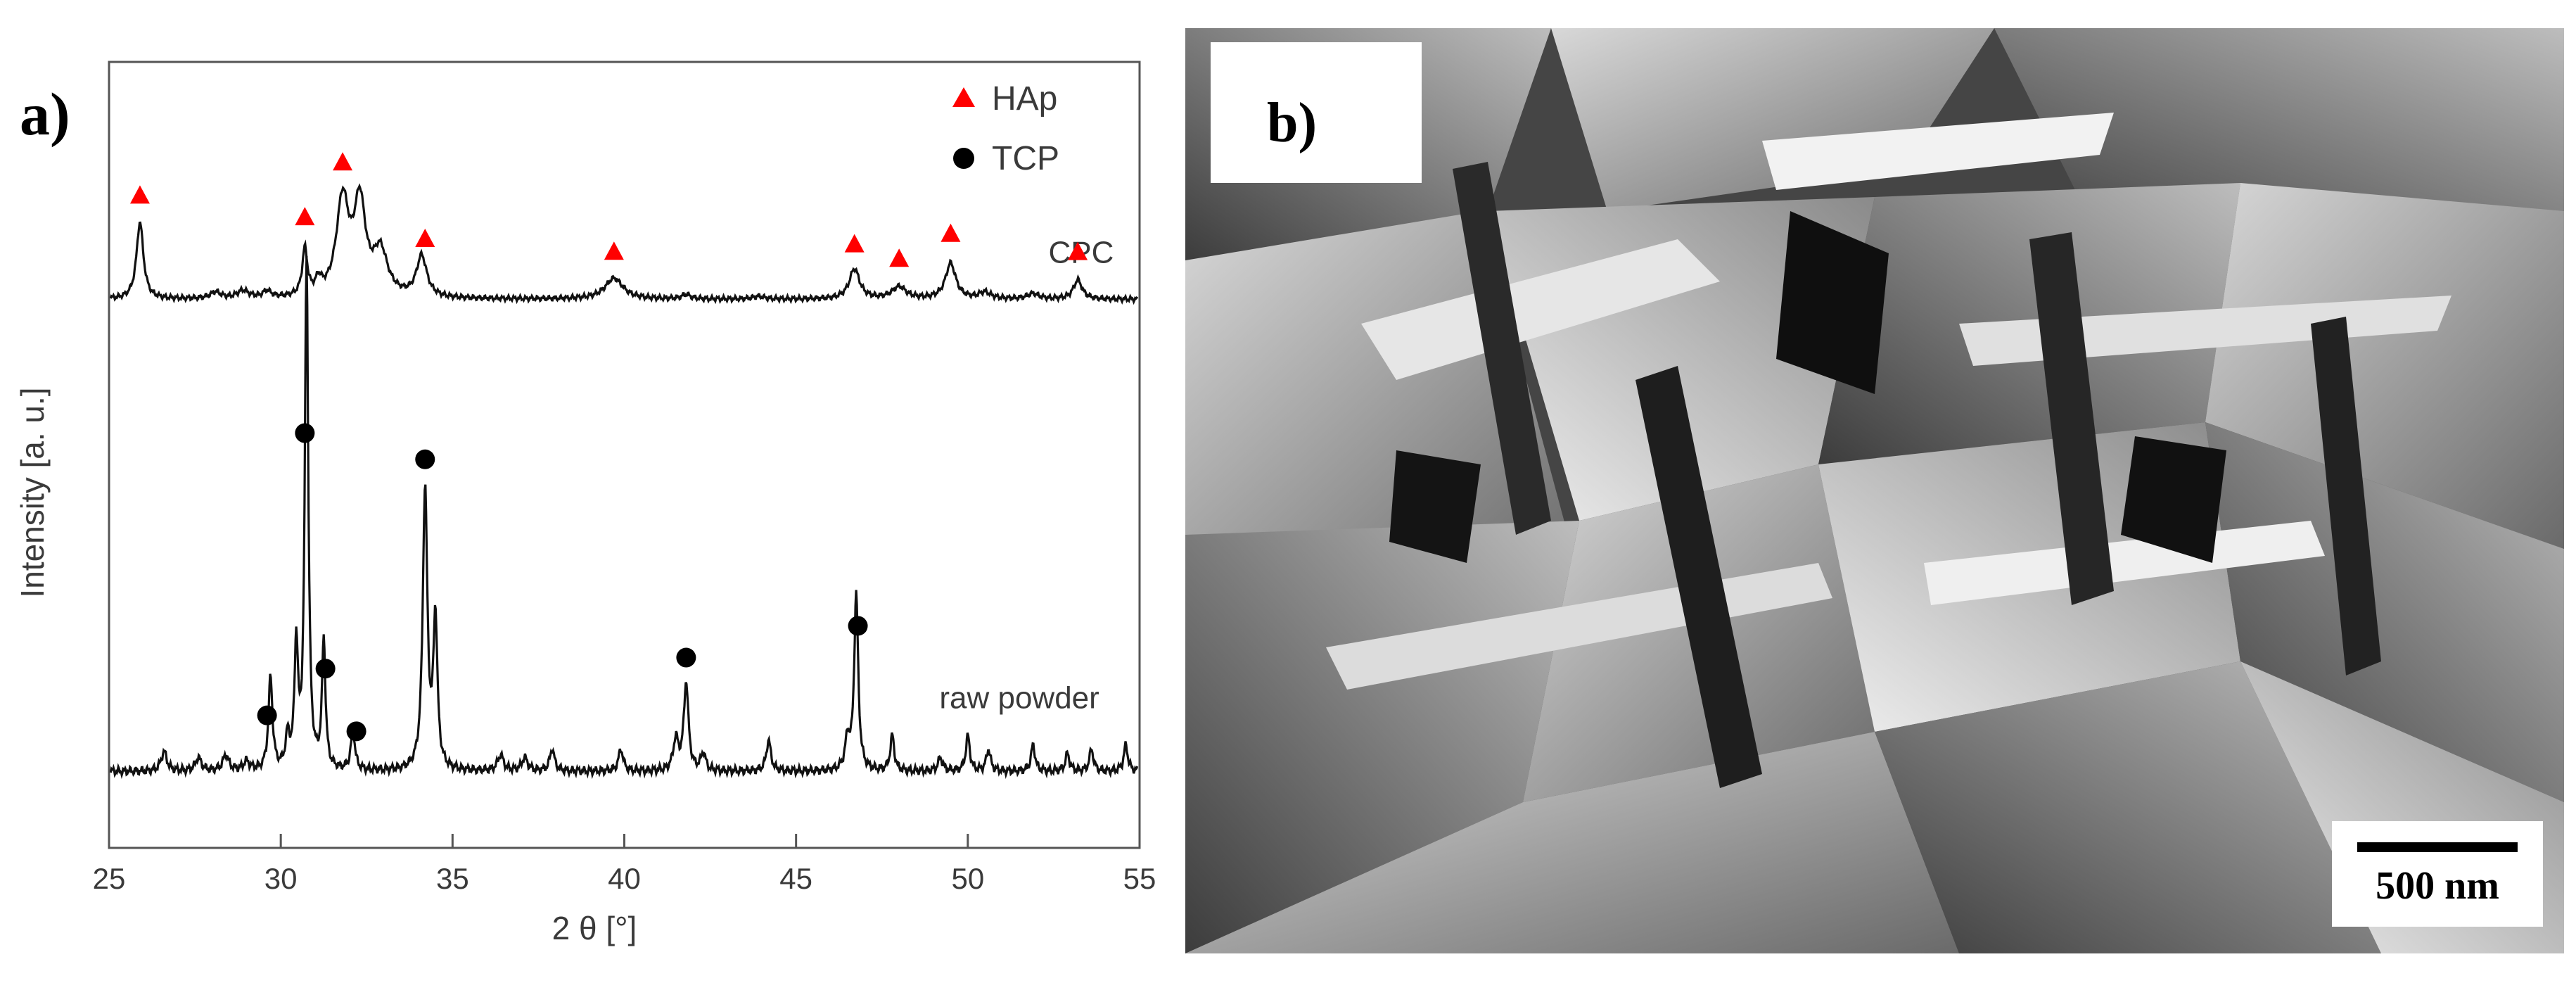  What do you see at coordinates (109, 878) in the screenshot?
I see `x-tick-label: 25` at bounding box center [109, 878].